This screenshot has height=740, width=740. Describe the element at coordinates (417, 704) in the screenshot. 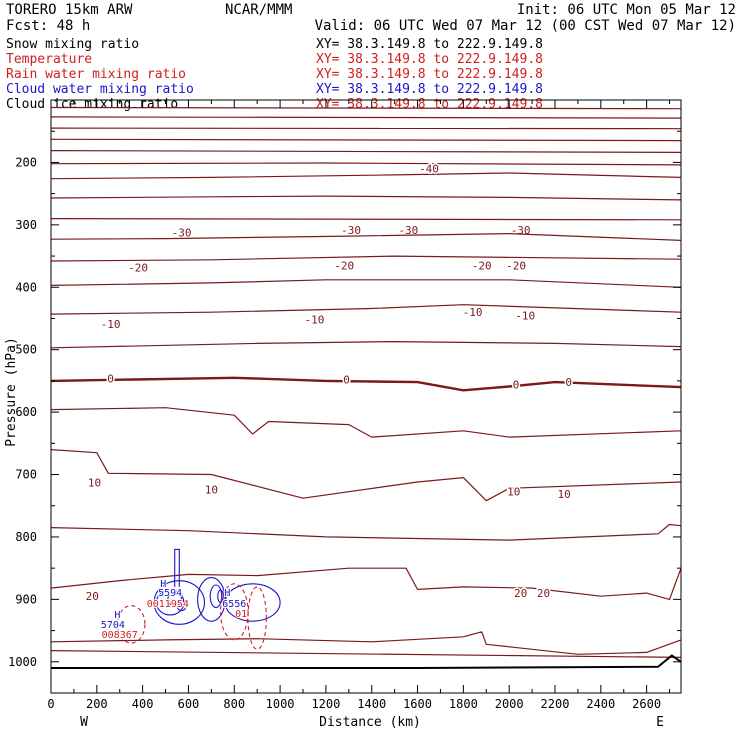

I see `x-tick-label: 1600` at that location.